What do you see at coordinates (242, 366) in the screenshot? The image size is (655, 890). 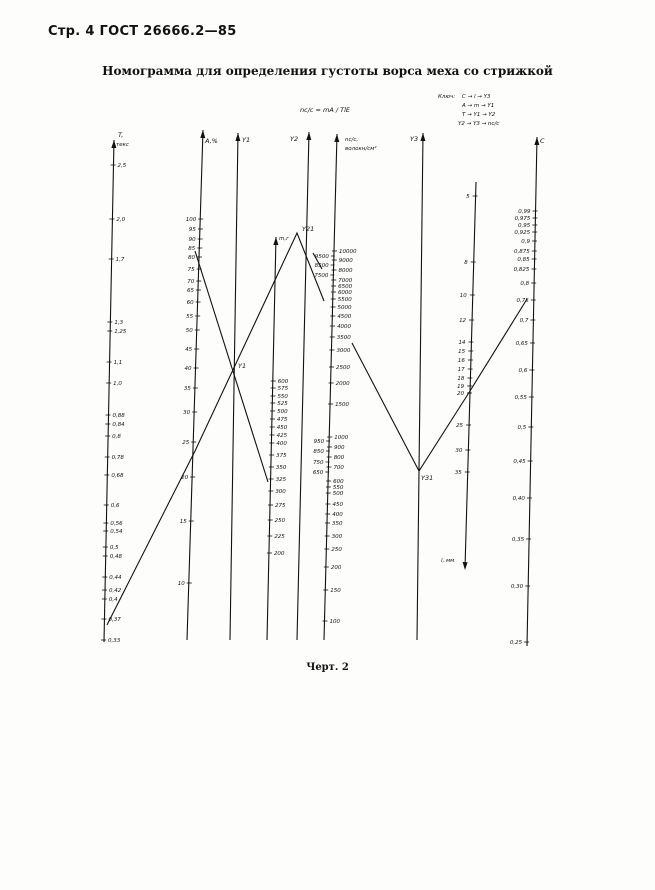 I see `point-y1-label: Y1` at bounding box center [242, 366].